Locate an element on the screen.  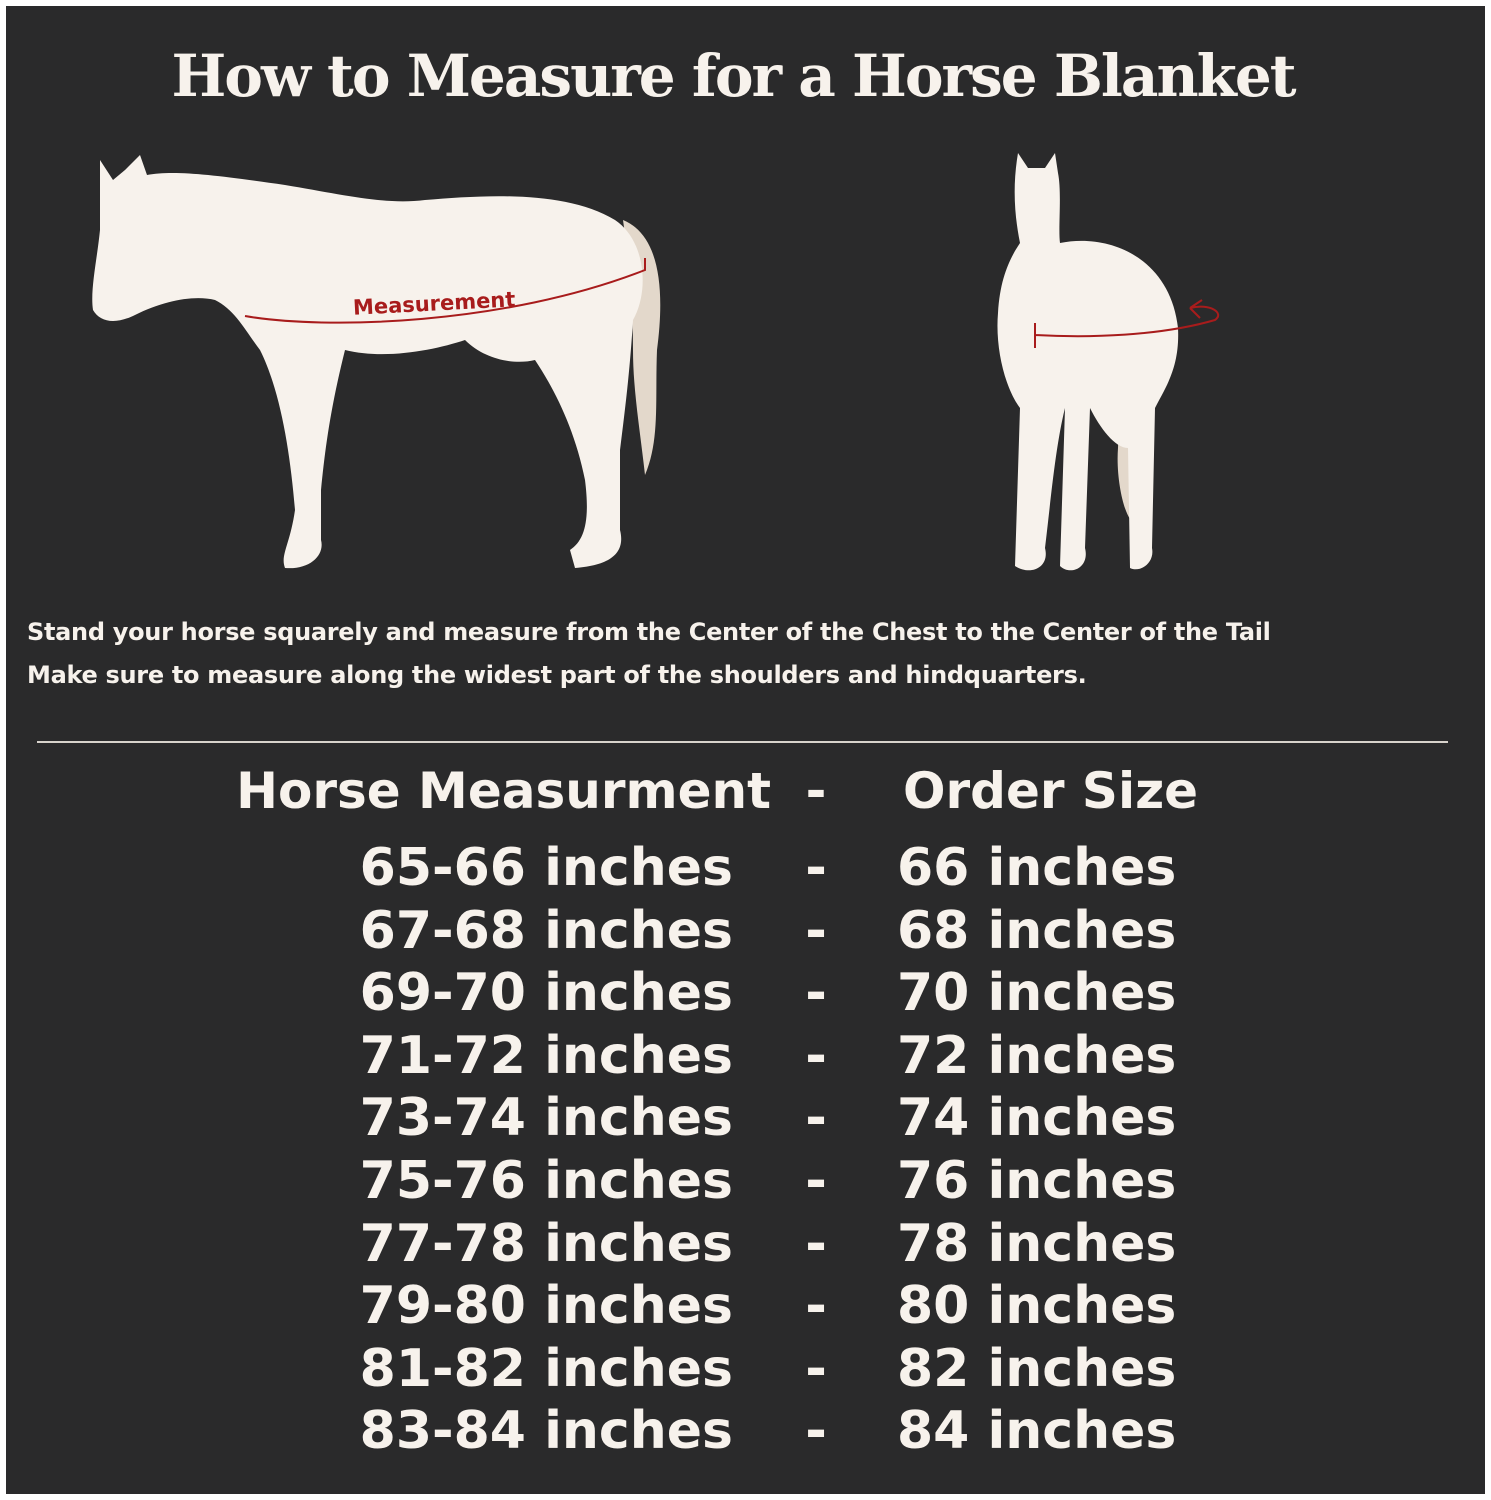
divider is located at coordinates (742, 742).